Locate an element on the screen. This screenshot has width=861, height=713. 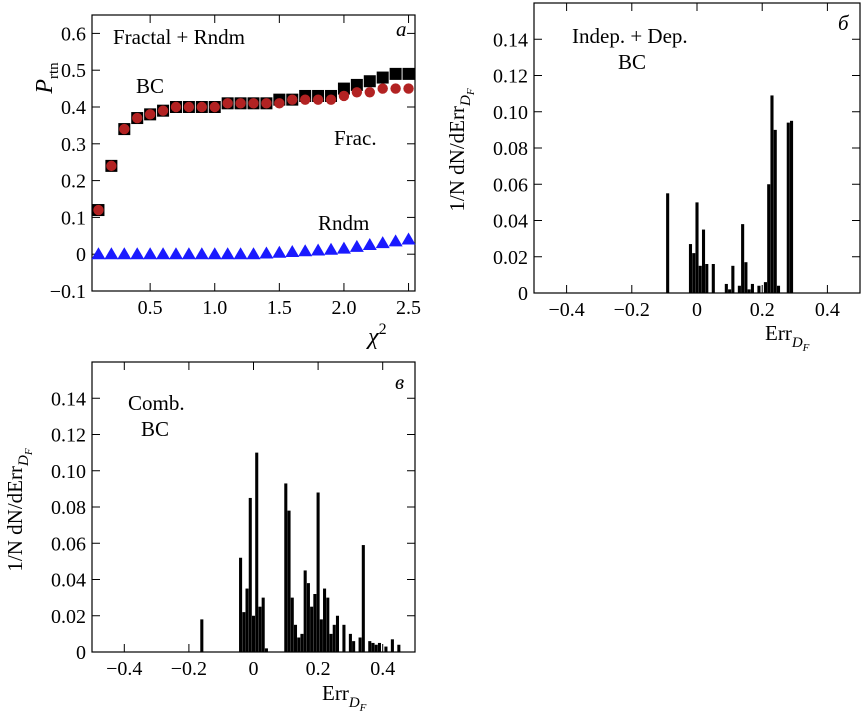
panel-b-xtick-label: 0.2 is located at coordinates (762, 310).